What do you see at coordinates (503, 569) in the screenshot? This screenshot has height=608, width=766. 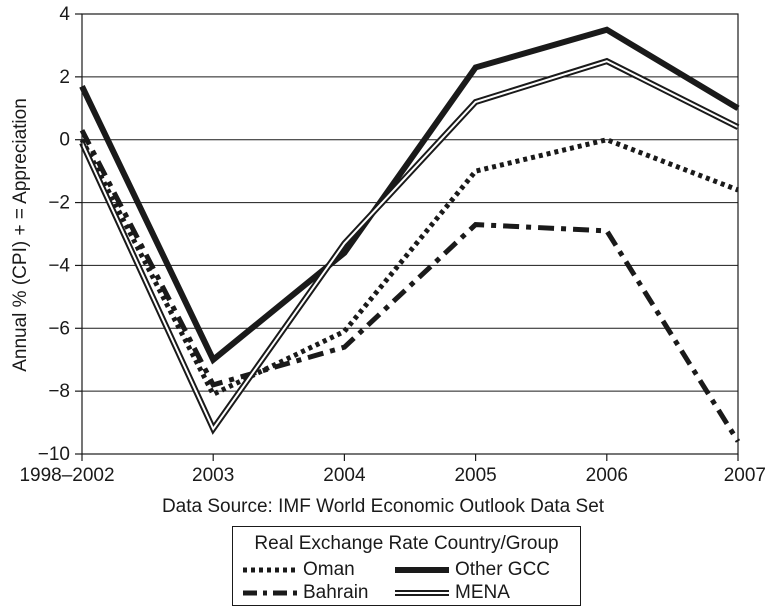 I see `legend-label-other-gcc: Other GCC` at bounding box center [503, 569].